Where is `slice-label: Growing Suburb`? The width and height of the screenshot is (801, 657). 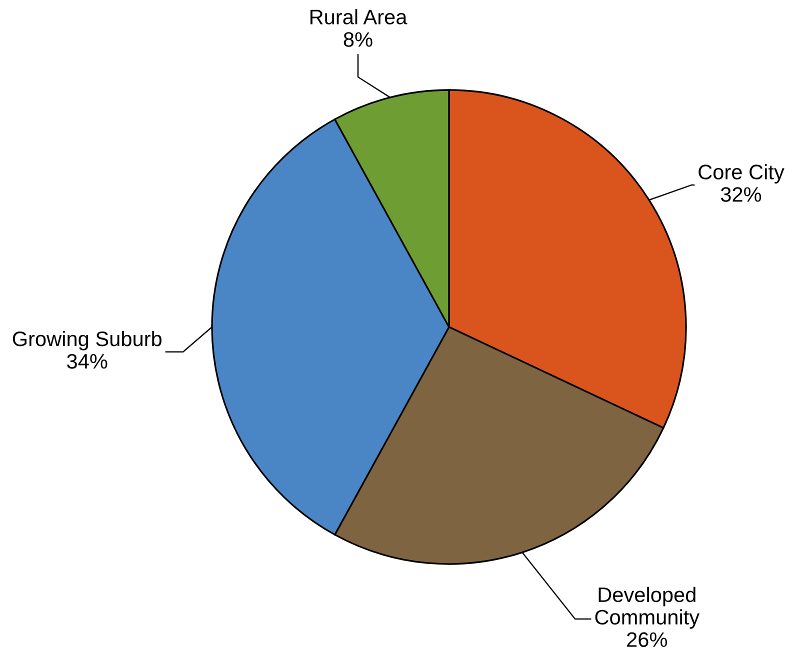 slice-label: Growing Suburb is located at coordinates (87, 340).